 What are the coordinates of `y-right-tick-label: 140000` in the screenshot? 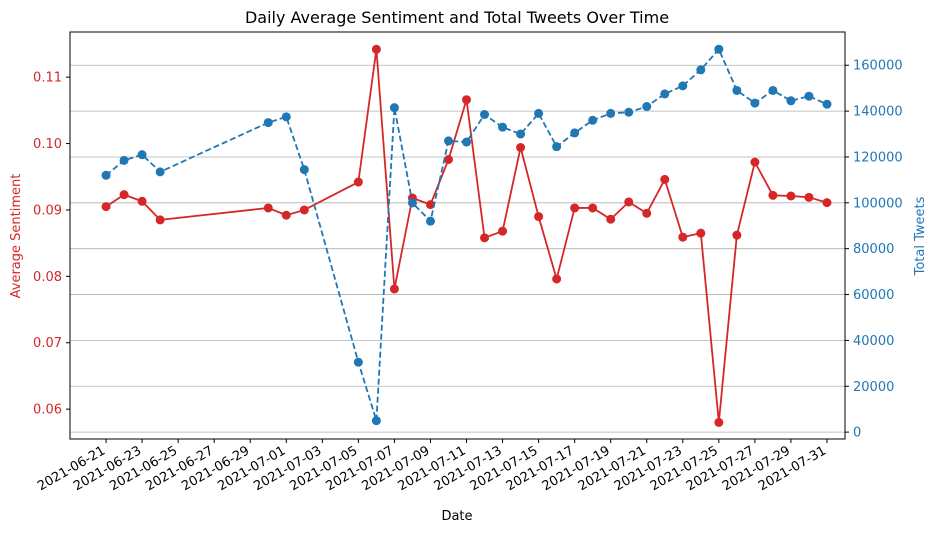 It's located at (878, 112).